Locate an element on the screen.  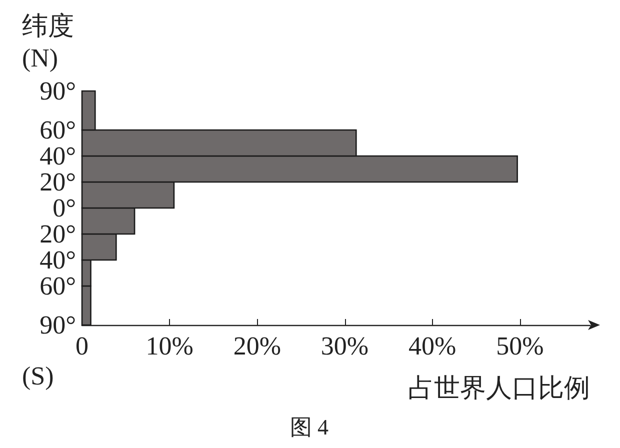
x-tick-label: 50% is located at coordinates (520, 346).